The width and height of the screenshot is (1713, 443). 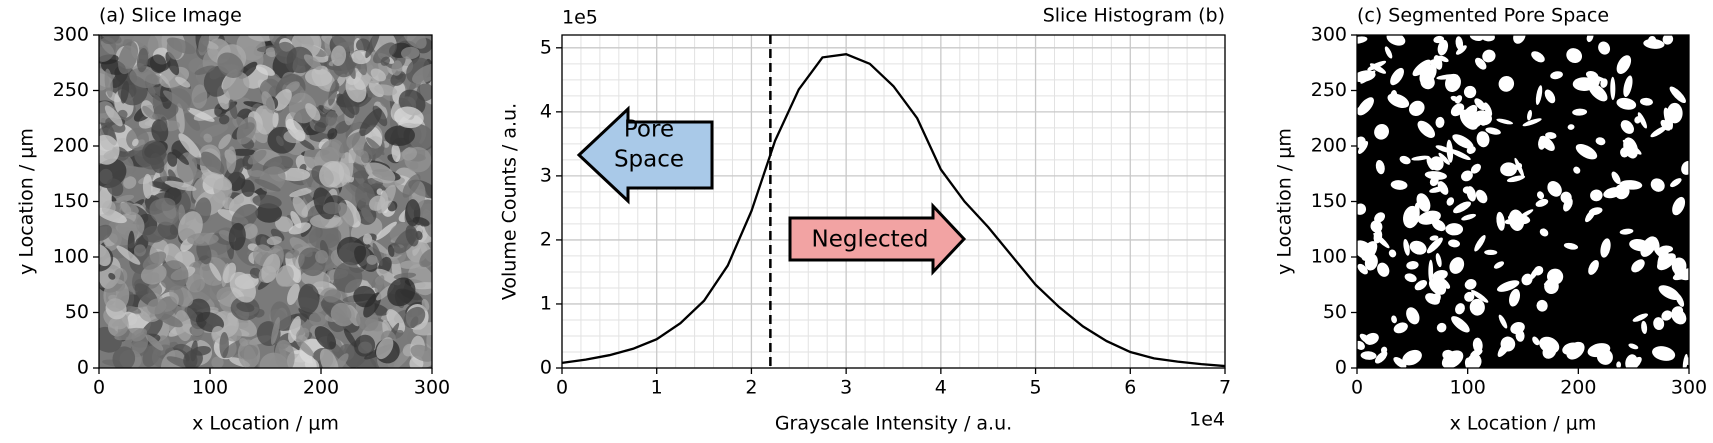 I want to click on x-tick-label: 6, so click(x=1130, y=388).